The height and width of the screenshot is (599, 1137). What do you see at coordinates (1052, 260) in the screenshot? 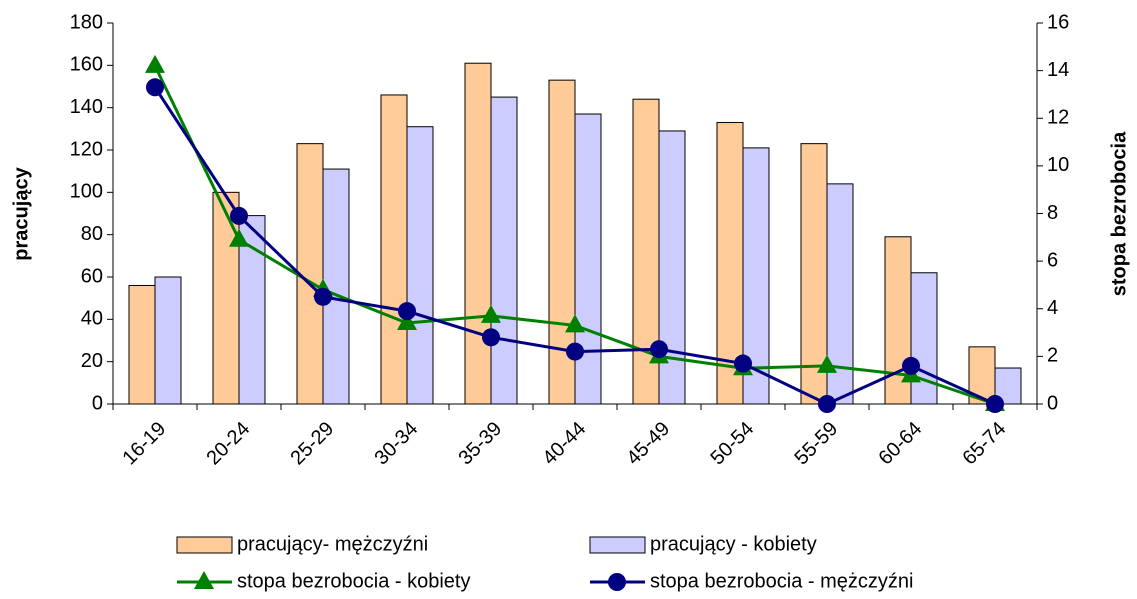
I see `y2-tick-label: 6` at bounding box center [1052, 260].